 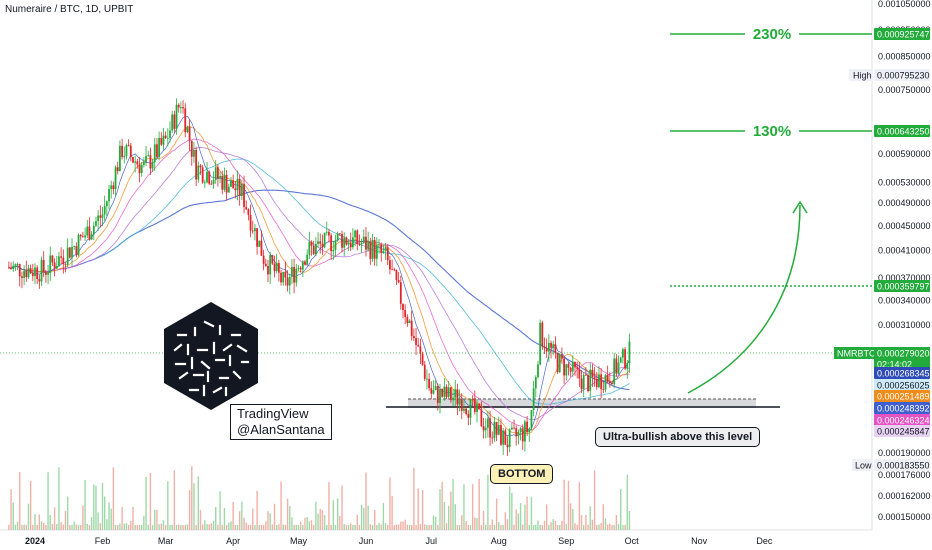 What do you see at coordinates (894, 365) in the screenshot?
I see `countdown: 02:14:02` at bounding box center [894, 365].